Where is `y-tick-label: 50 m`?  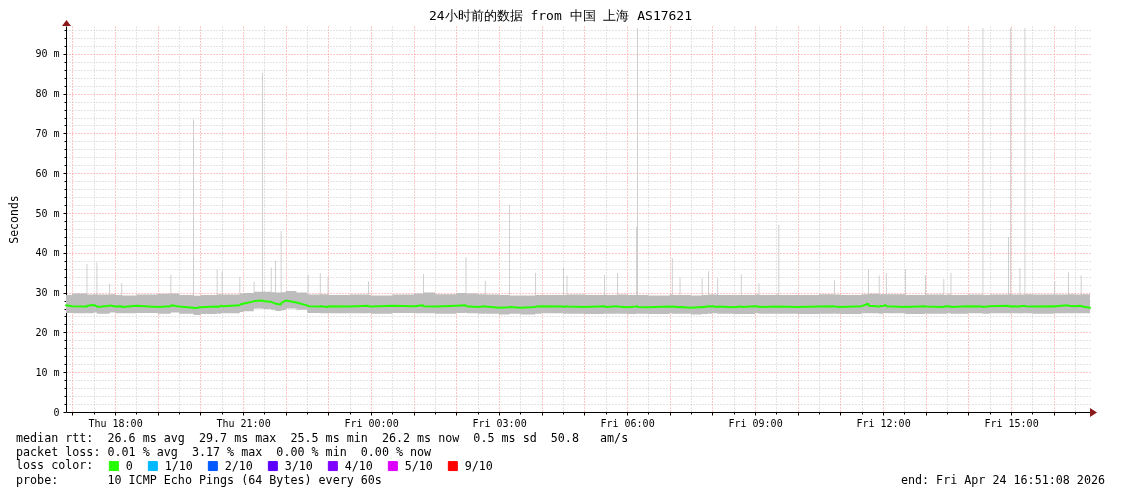
y-tick-label: 50 m is located at coordinates (47, 213).